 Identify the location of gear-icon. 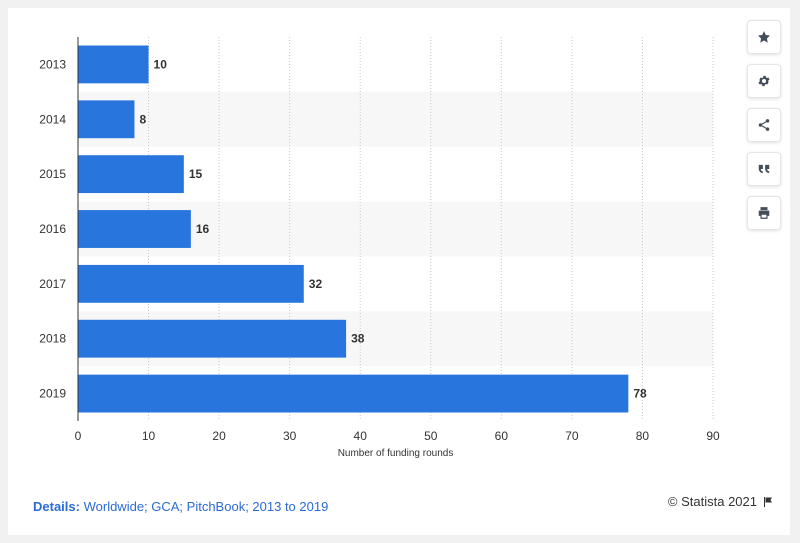
(764, 81).